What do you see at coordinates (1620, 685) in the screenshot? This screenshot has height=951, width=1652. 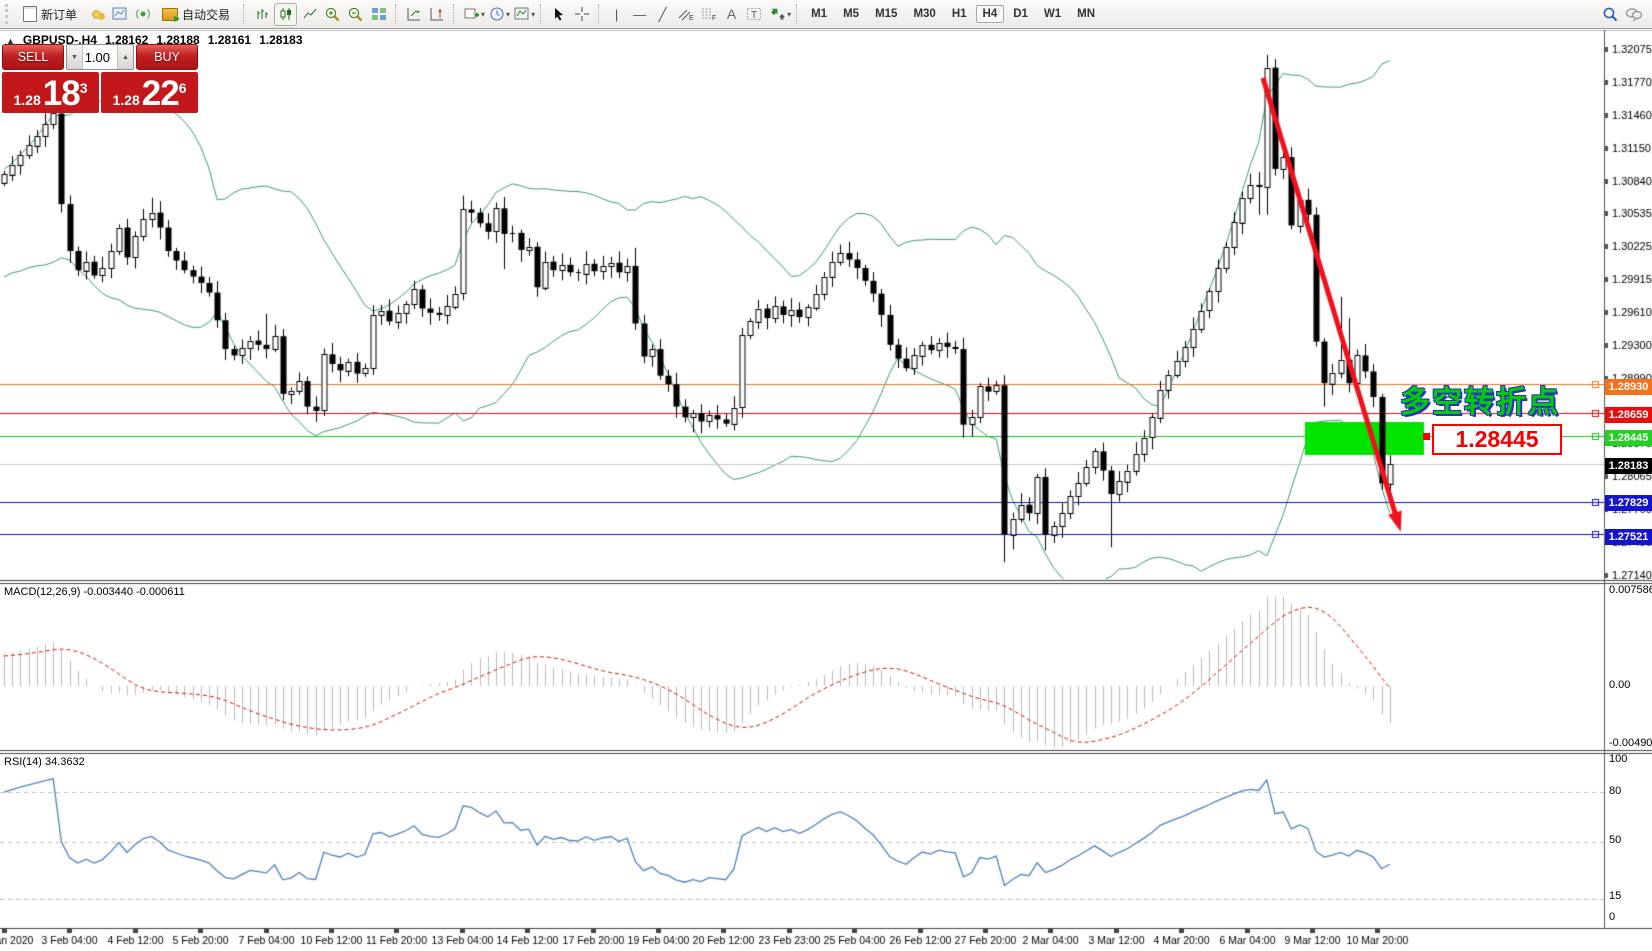 I see `macd-axis-zero: 0.00` at bounding box center [1620, 685].